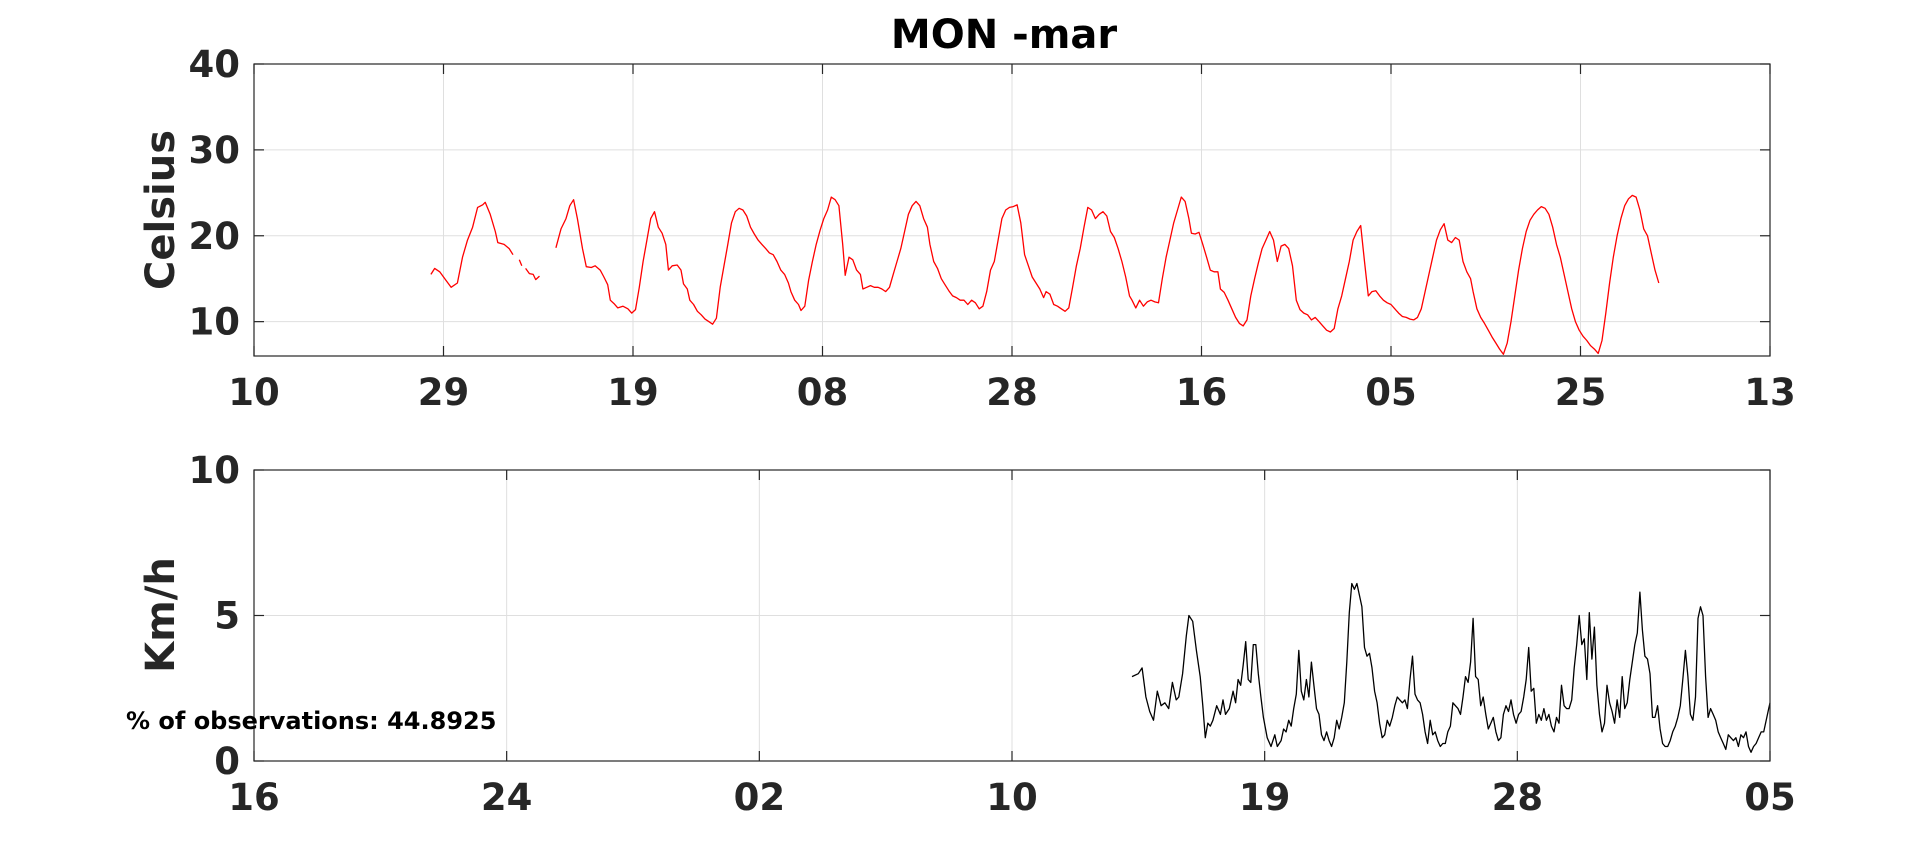 This screenshot has width=1923, height=841. I want to click on observations-note: % of observations: 44.8925, so click(311, 721).